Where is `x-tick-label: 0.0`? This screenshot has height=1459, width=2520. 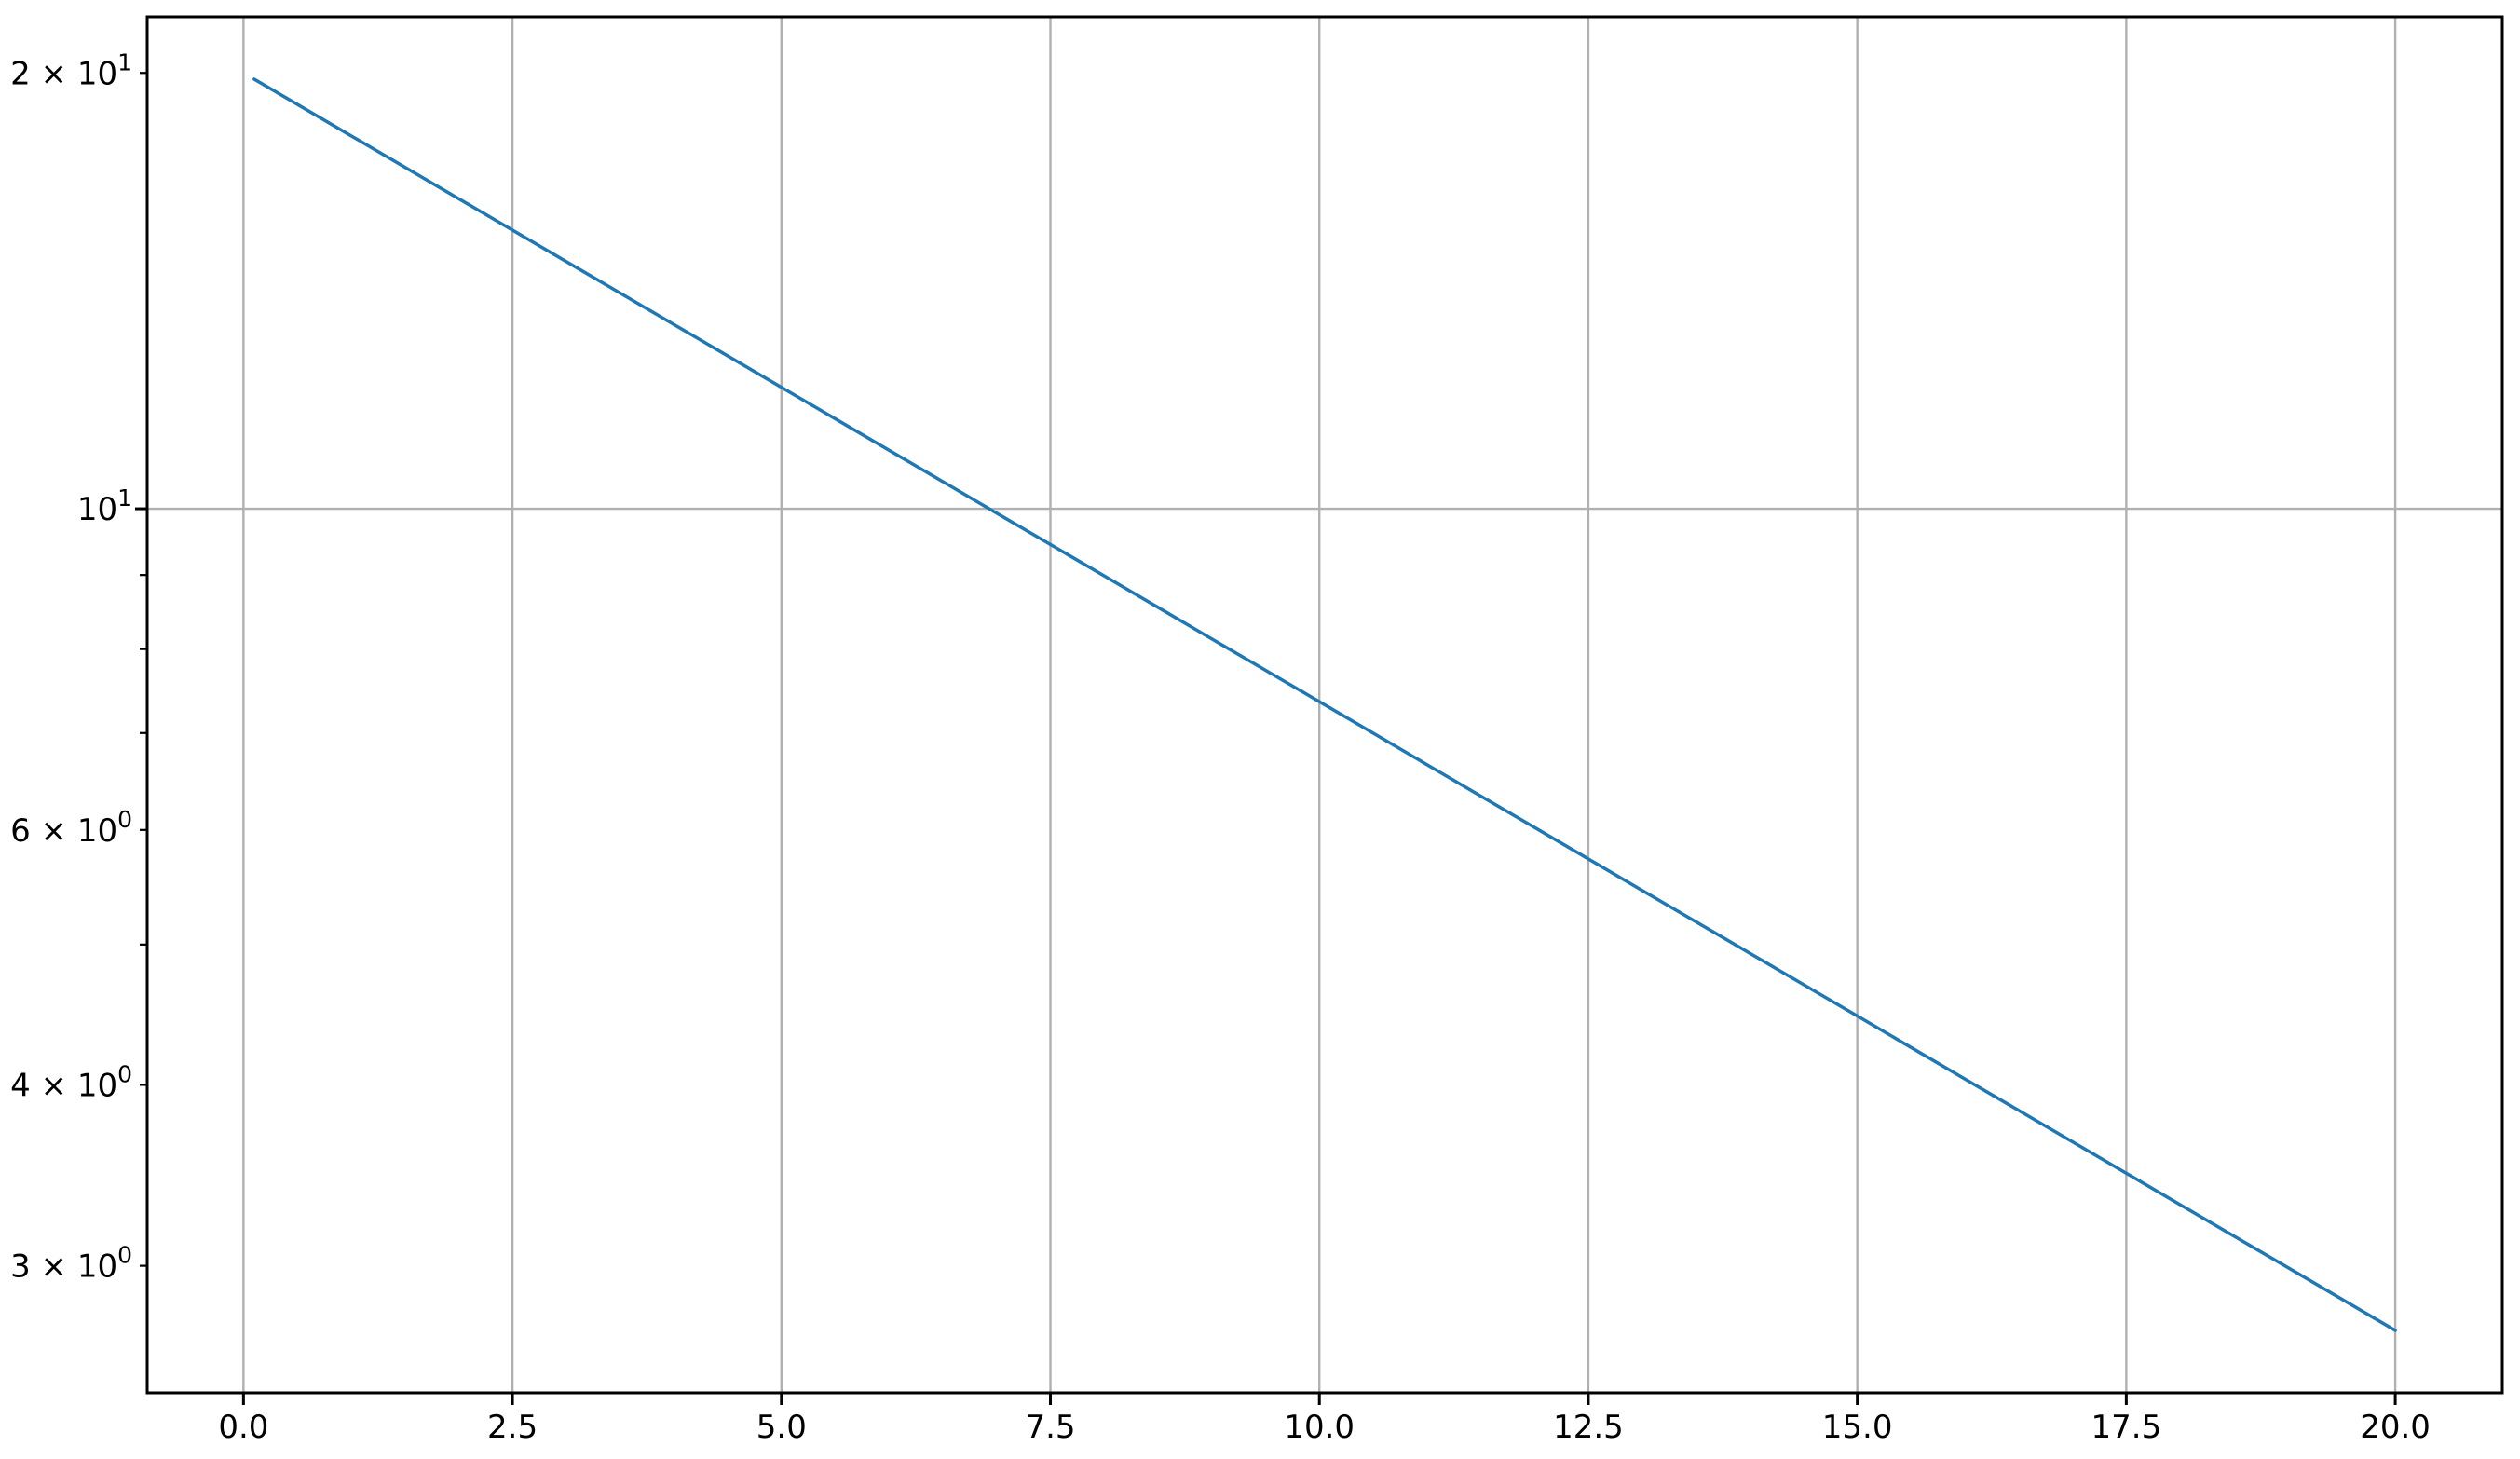
x-tick-label: 0.0 is located at coordinates (243, 1428).